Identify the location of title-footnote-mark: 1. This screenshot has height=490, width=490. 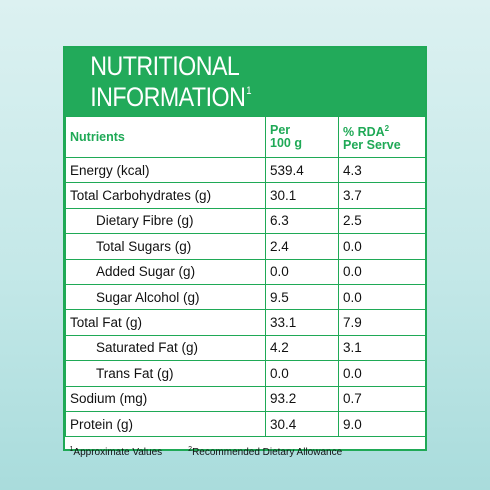
(248, 91).